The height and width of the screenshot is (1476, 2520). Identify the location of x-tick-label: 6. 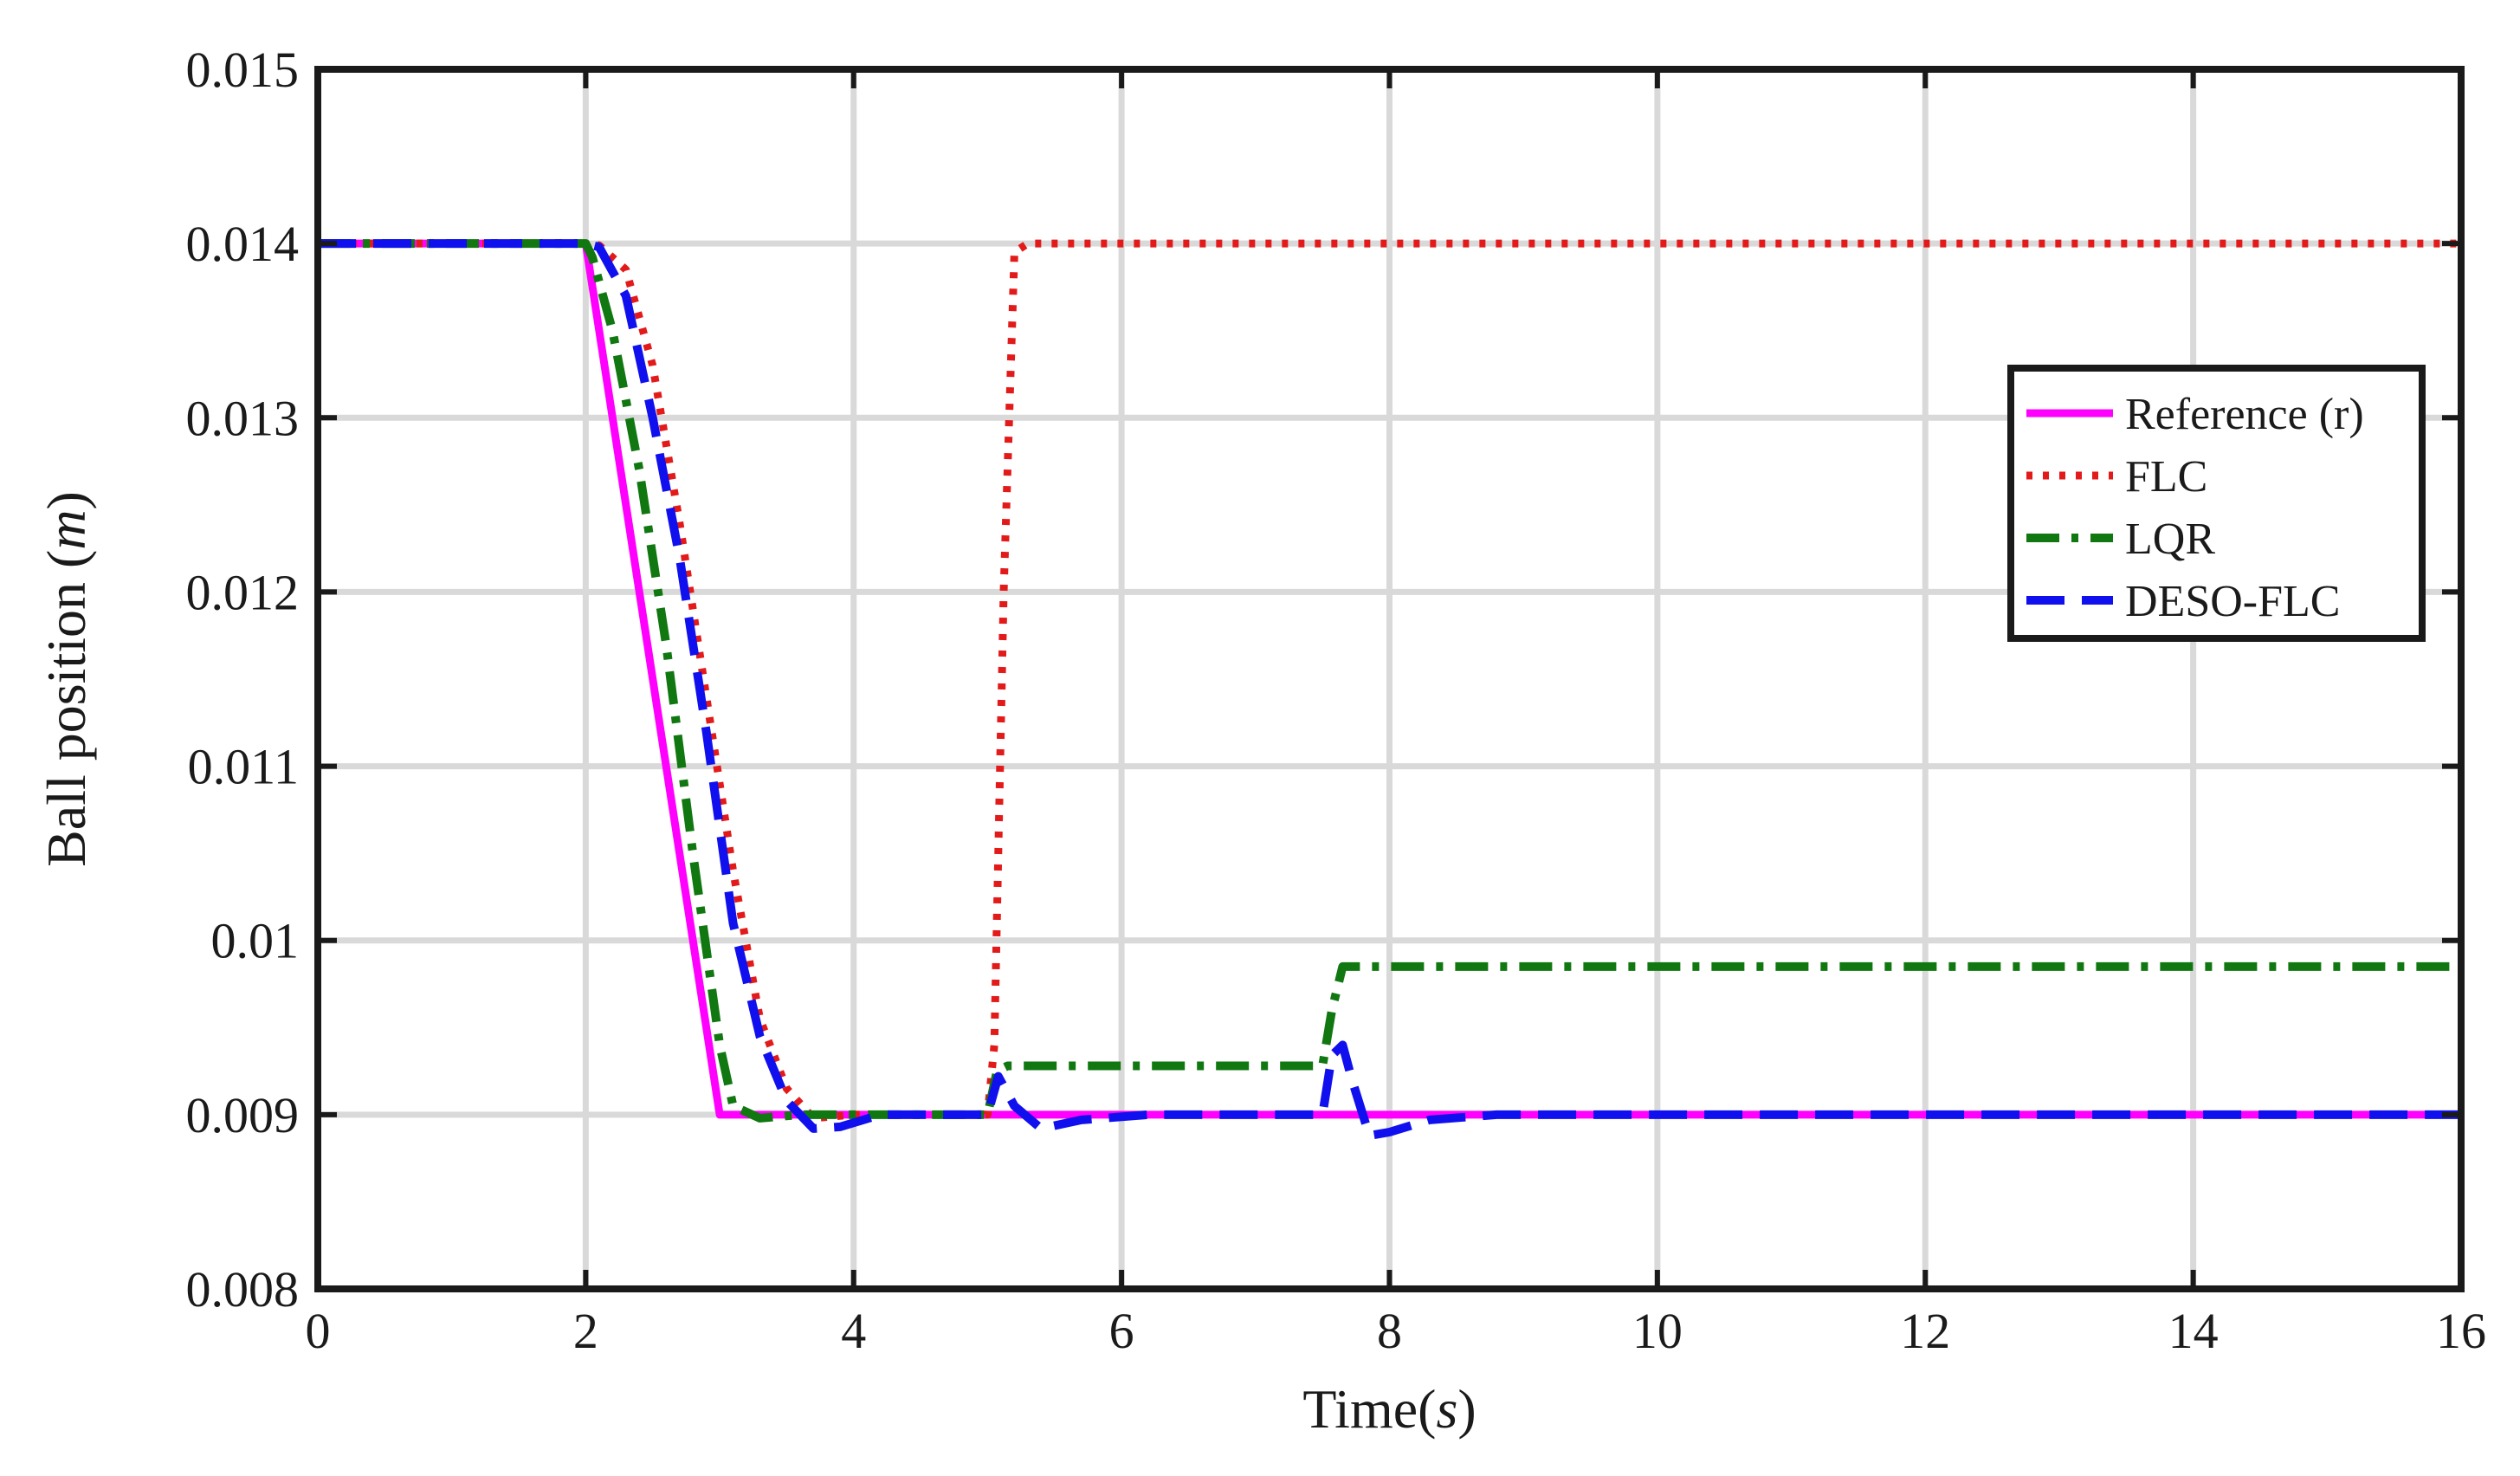
(1121, 1331).